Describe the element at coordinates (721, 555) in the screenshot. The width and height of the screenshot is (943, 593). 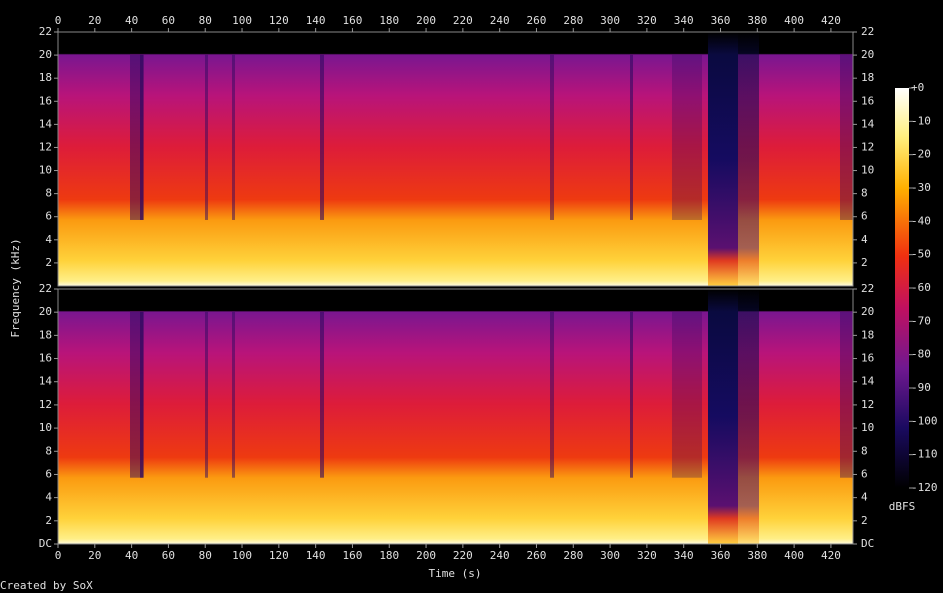
I see `x-tick-label: 360` at that location.